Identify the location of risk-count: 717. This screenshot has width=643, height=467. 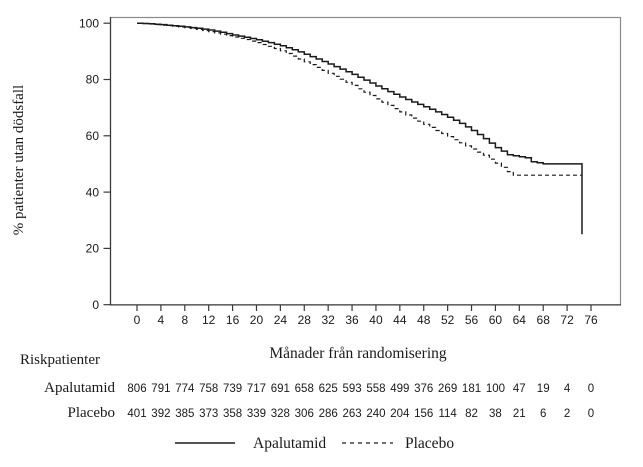
(256, 389).